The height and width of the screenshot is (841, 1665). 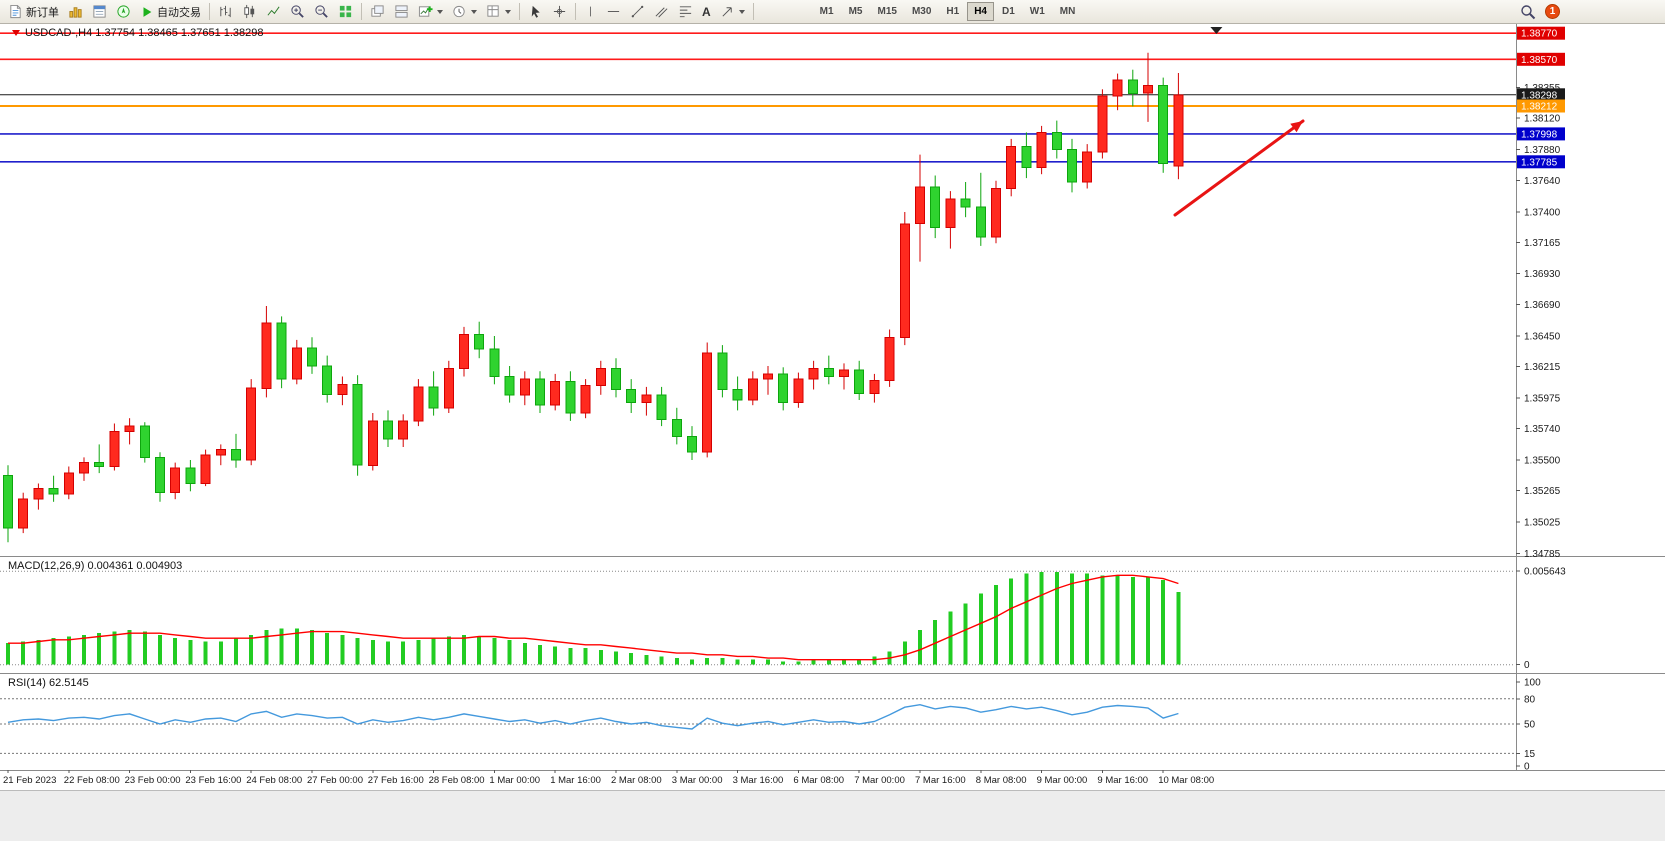 I want to click on toolbar: 新订单 自动交易, so click(x=832, y=12).